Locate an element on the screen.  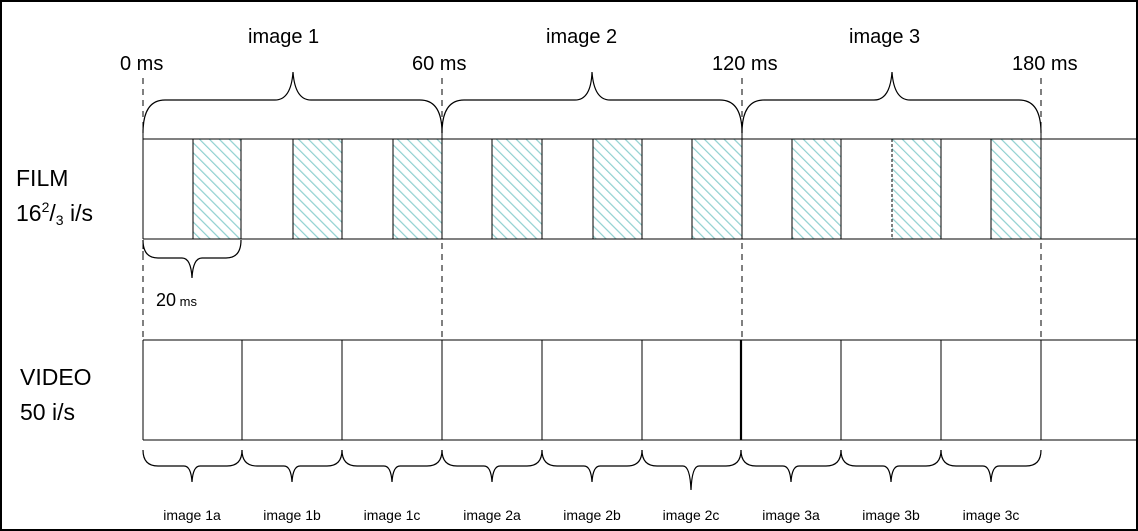
video-brace-3c is located at coordinates (991, 466).